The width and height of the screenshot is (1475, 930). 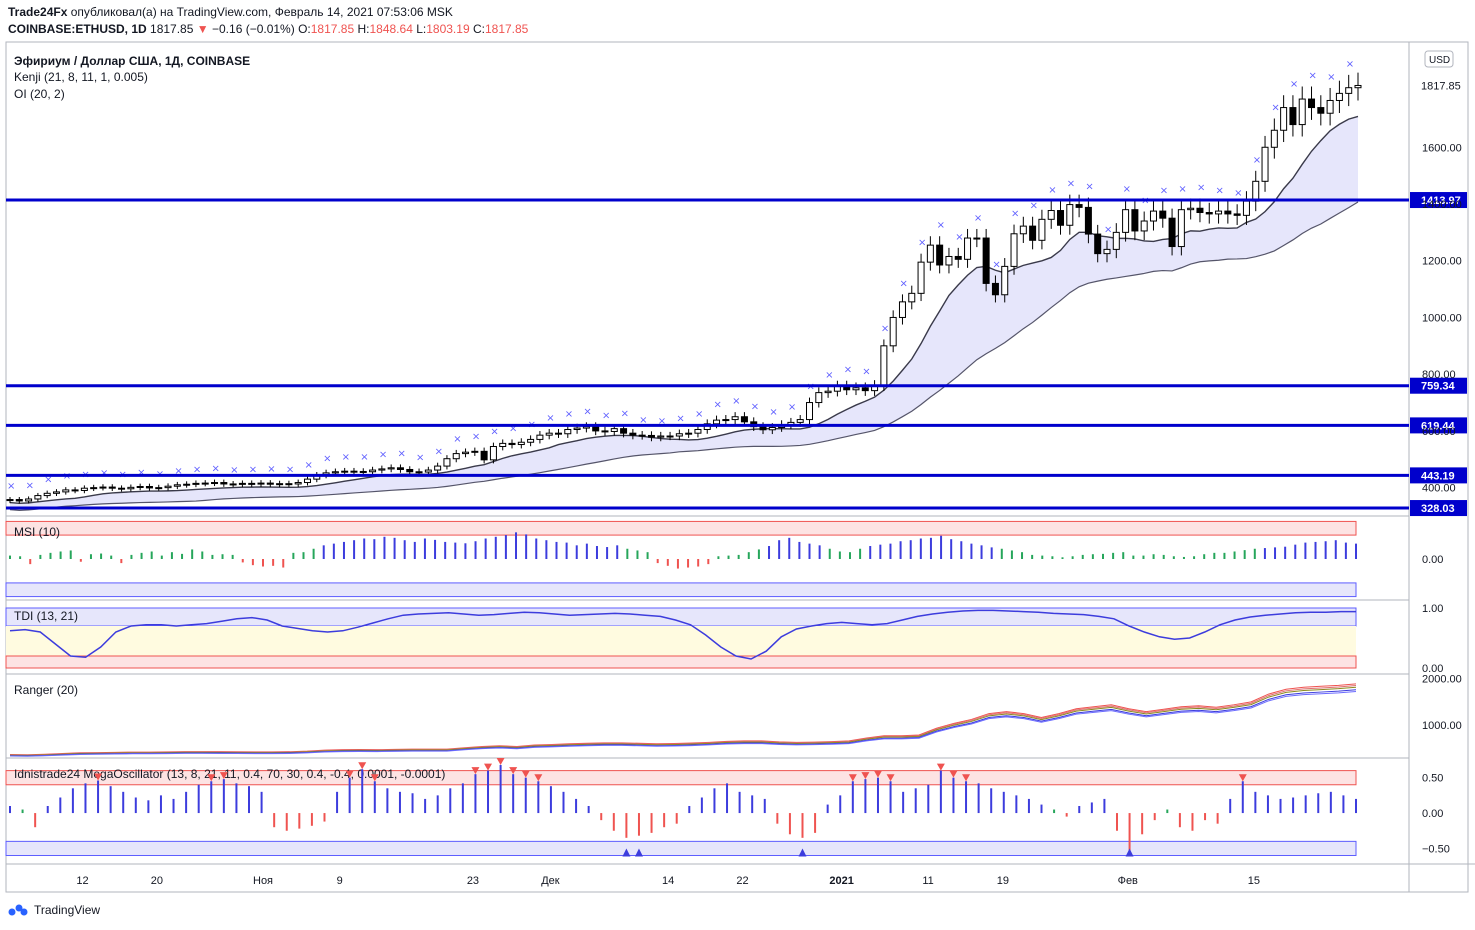 What do you see at coordinates (304, 29) in the screenshot?
I see `open-label: O:` at bounding box center [304, 29].